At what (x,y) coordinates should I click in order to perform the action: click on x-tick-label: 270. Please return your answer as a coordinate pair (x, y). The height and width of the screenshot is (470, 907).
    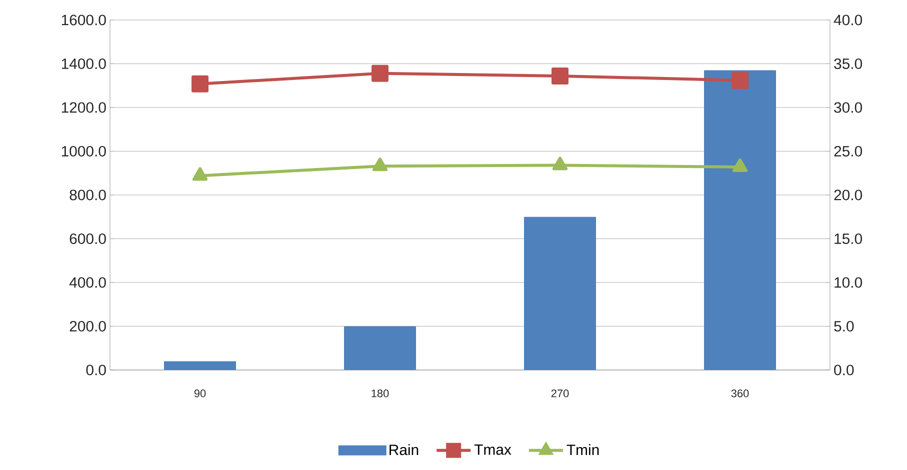
    Looking at the image, I should click on (560, 394).